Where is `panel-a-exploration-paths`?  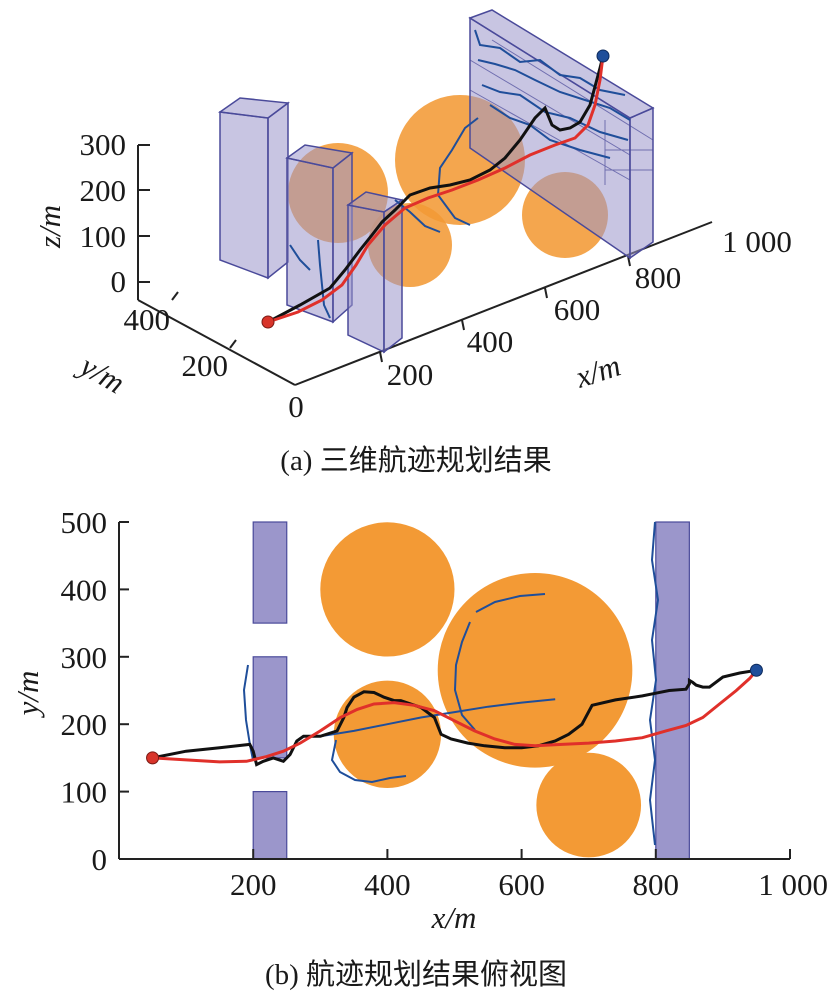
panel-a-exploration-paths is located at coordinates (460, 174).